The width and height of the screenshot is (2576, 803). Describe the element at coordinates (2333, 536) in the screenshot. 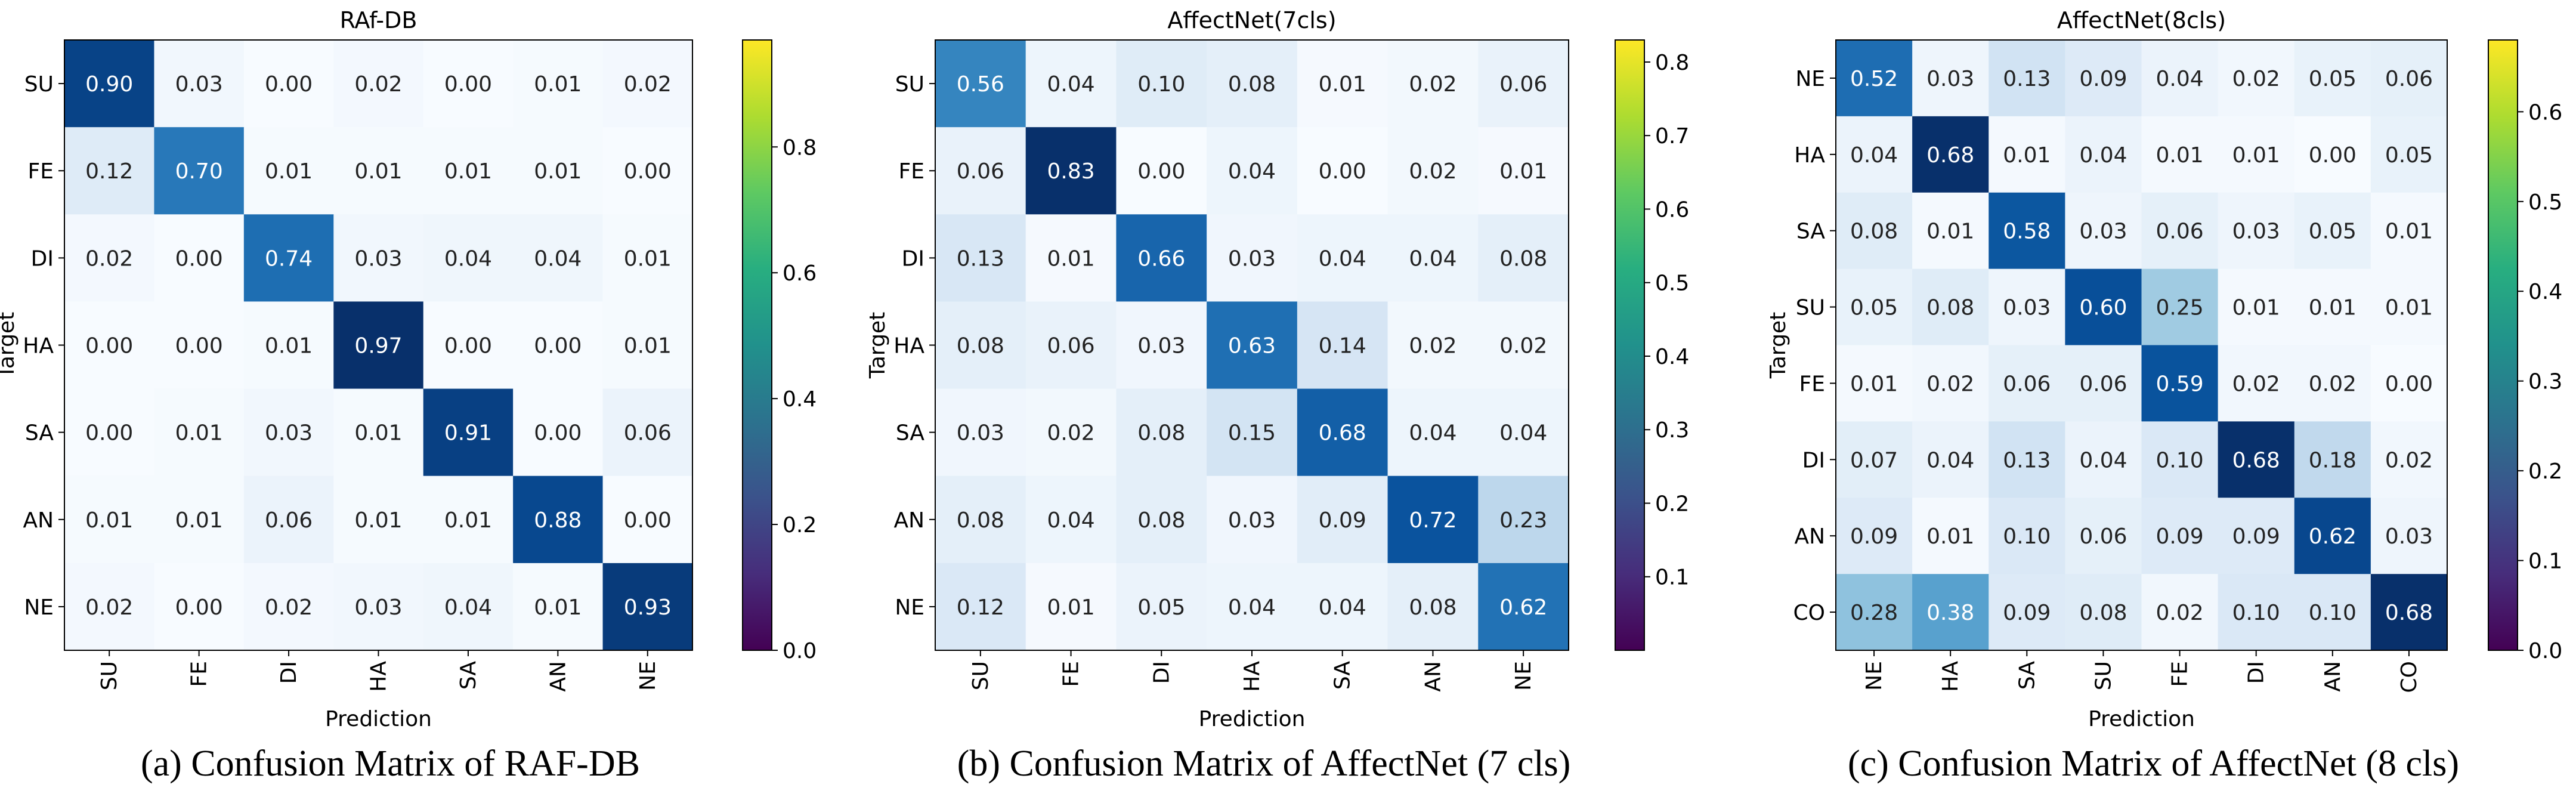

I see `cell-value-label: 0.62` at that location.